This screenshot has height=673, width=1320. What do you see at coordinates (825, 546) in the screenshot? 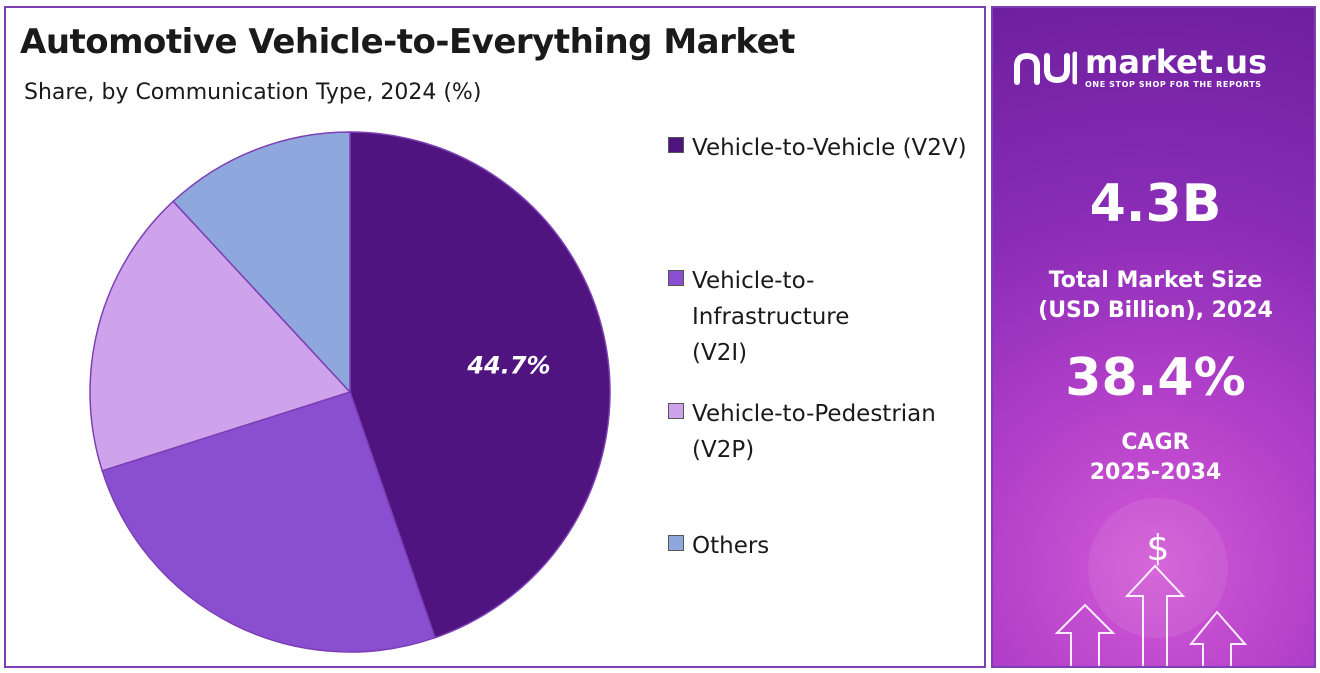
I see `legend-item-others: Others` at bounding box center [825, 546].